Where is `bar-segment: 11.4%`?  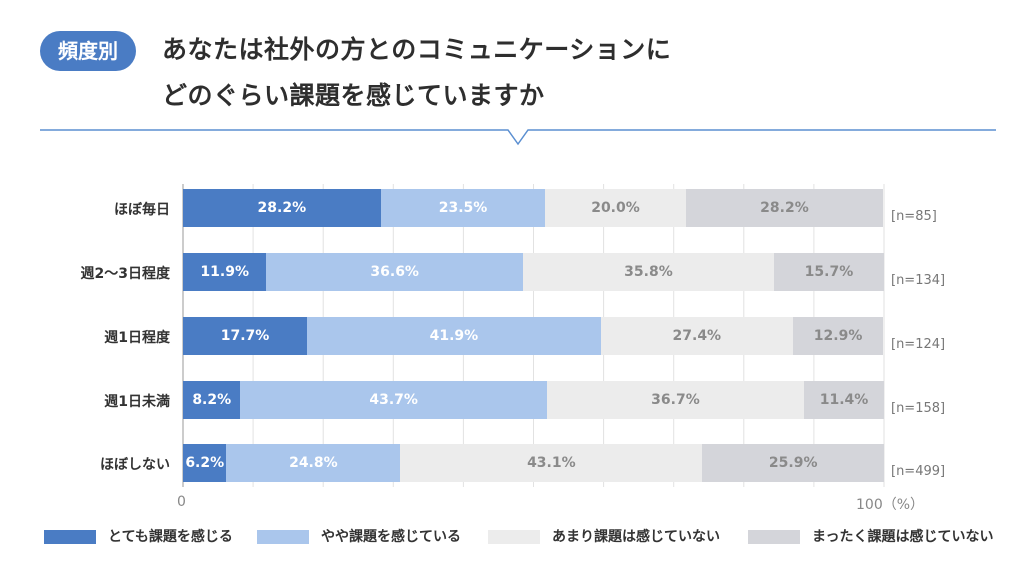
bar-segment: 11.4% is located at coordinates (844, 400).